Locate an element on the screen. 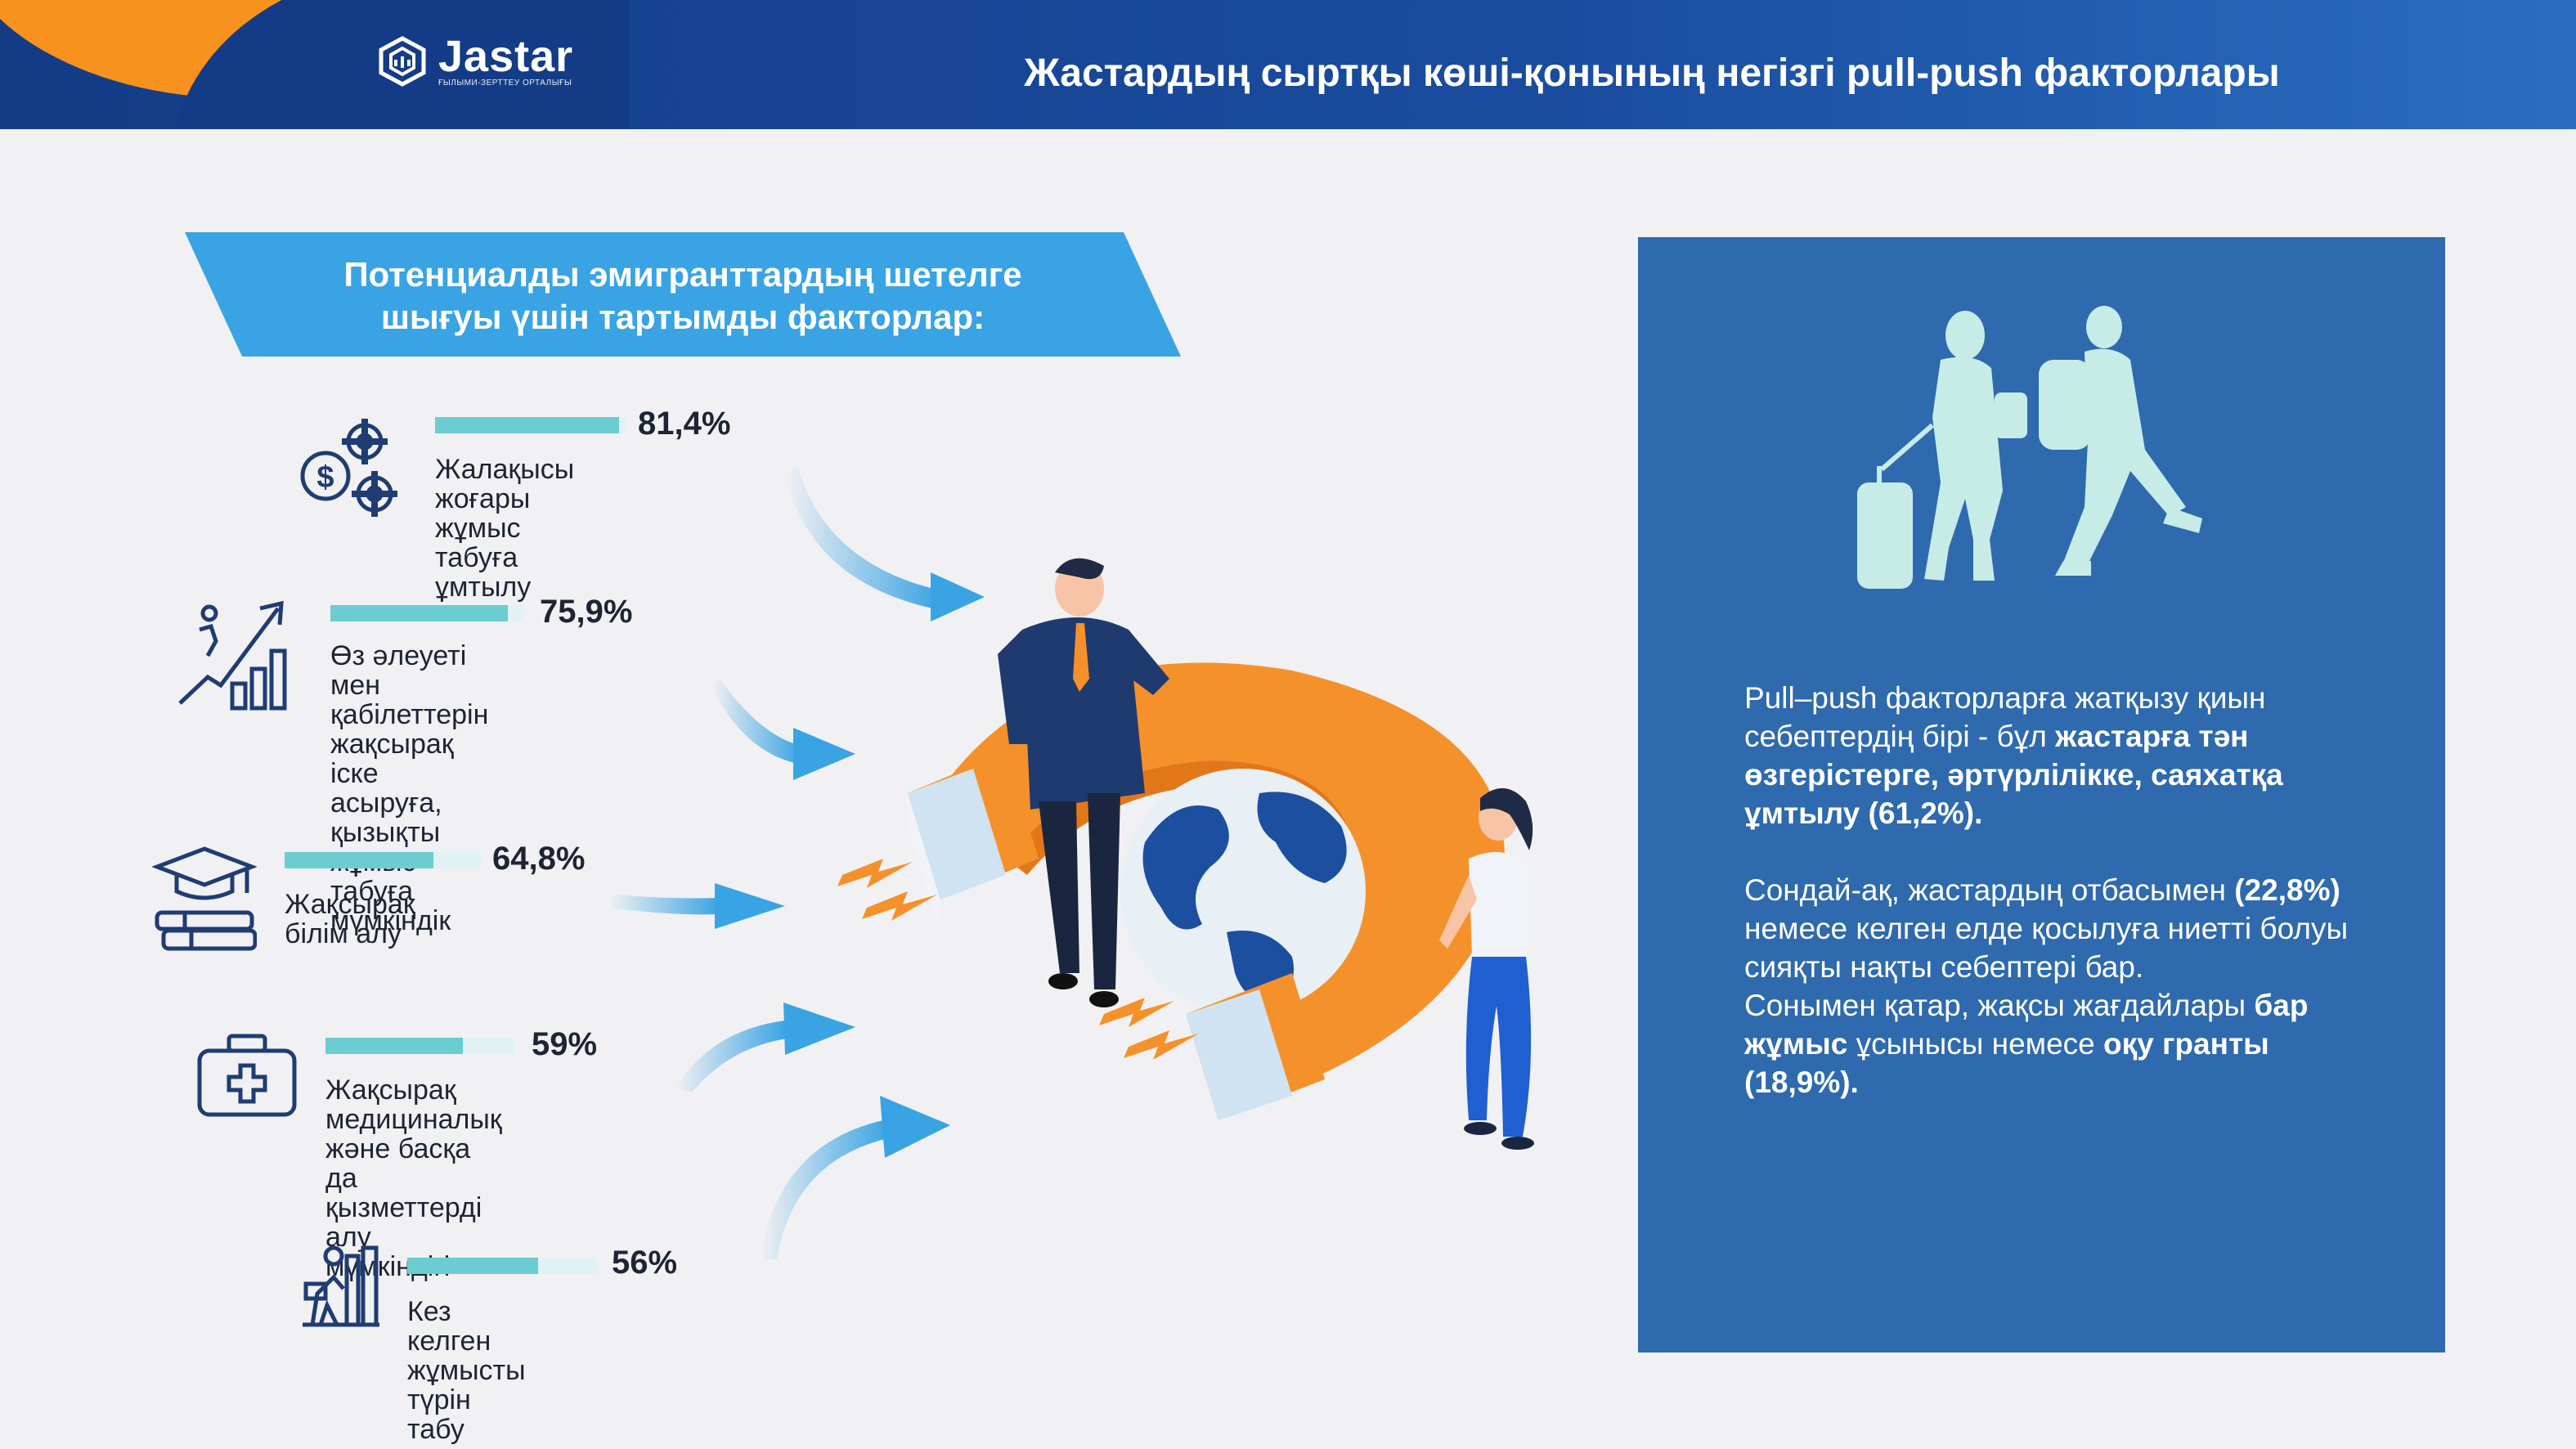 The height and width of the screenshot is (1449, 2576). factor-2-line-3: жақсырақ іске асыруға, is located at coordinates (392, 774).